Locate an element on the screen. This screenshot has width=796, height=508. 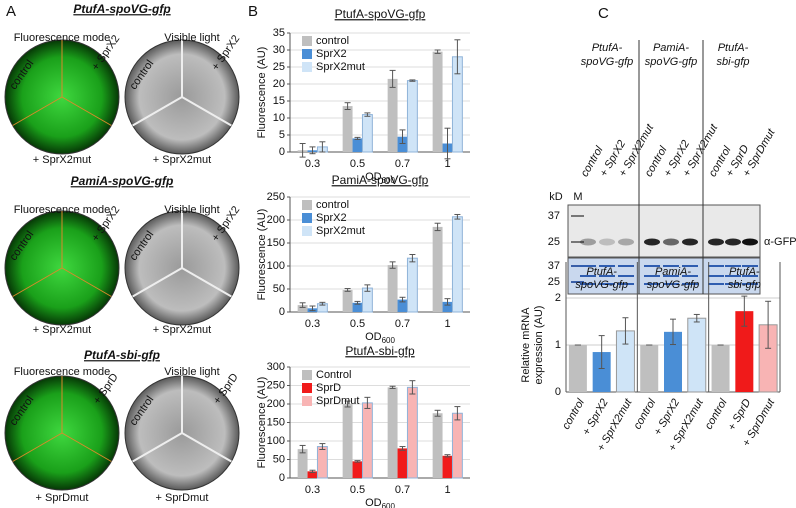
y-tick-label: 200 is located at coordinates (276, 404).